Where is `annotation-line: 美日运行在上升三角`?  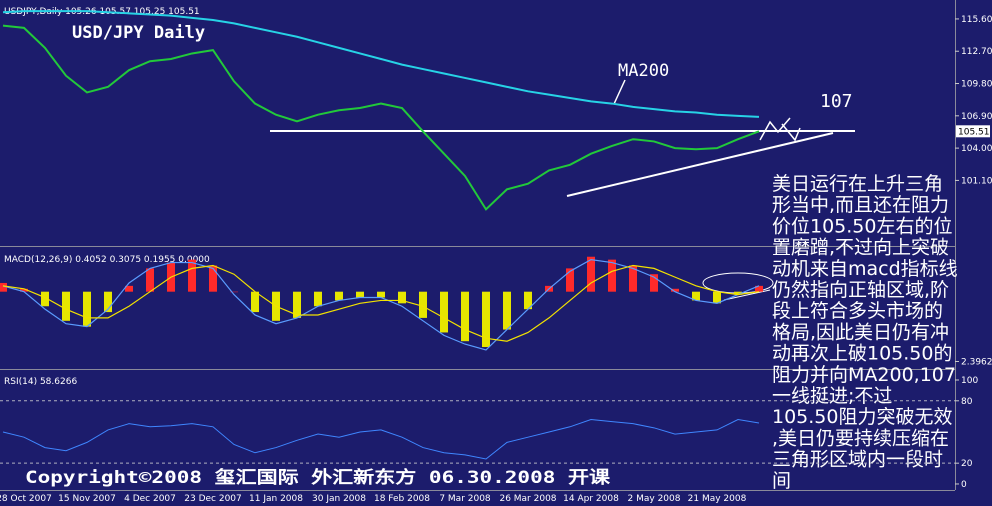
annotation-line: 美日运行在上升三角 is located at coordinates (857, 184).